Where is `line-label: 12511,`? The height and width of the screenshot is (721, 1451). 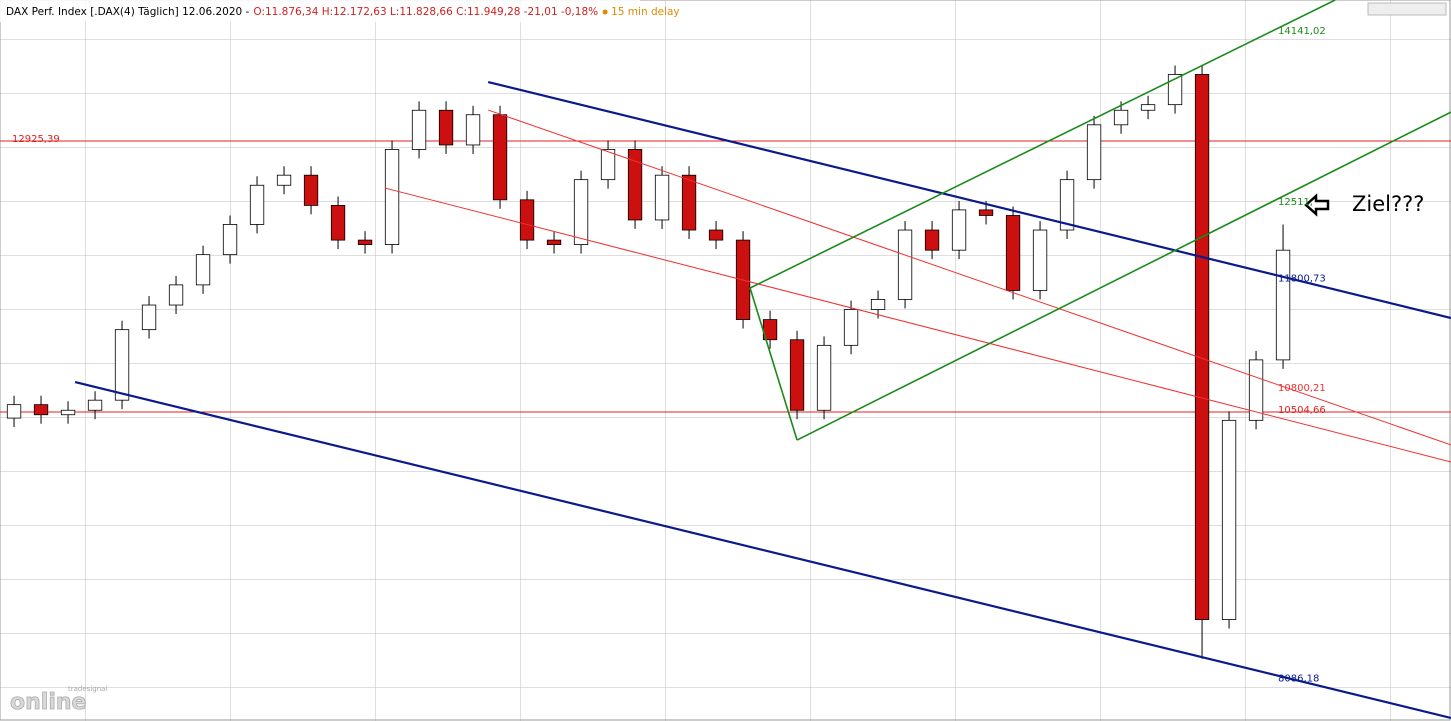 line-label: 12511, is located at coordinates (1295, 202).